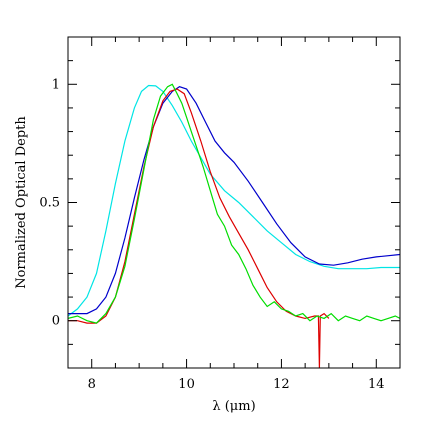  I want to click on x-tick-label: 14, so click(376, 384).